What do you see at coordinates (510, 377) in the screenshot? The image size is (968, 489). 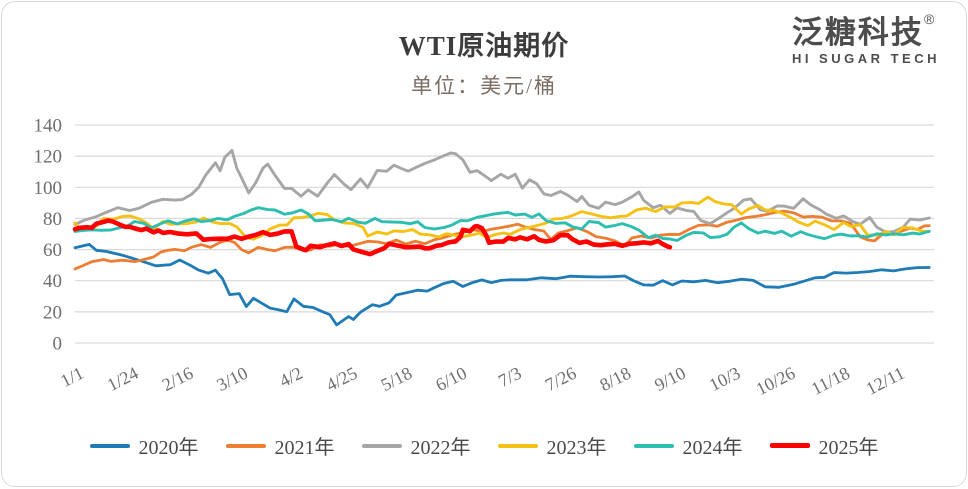 I see `x-tick-label: 7/3` at bounding box center [510, 377].